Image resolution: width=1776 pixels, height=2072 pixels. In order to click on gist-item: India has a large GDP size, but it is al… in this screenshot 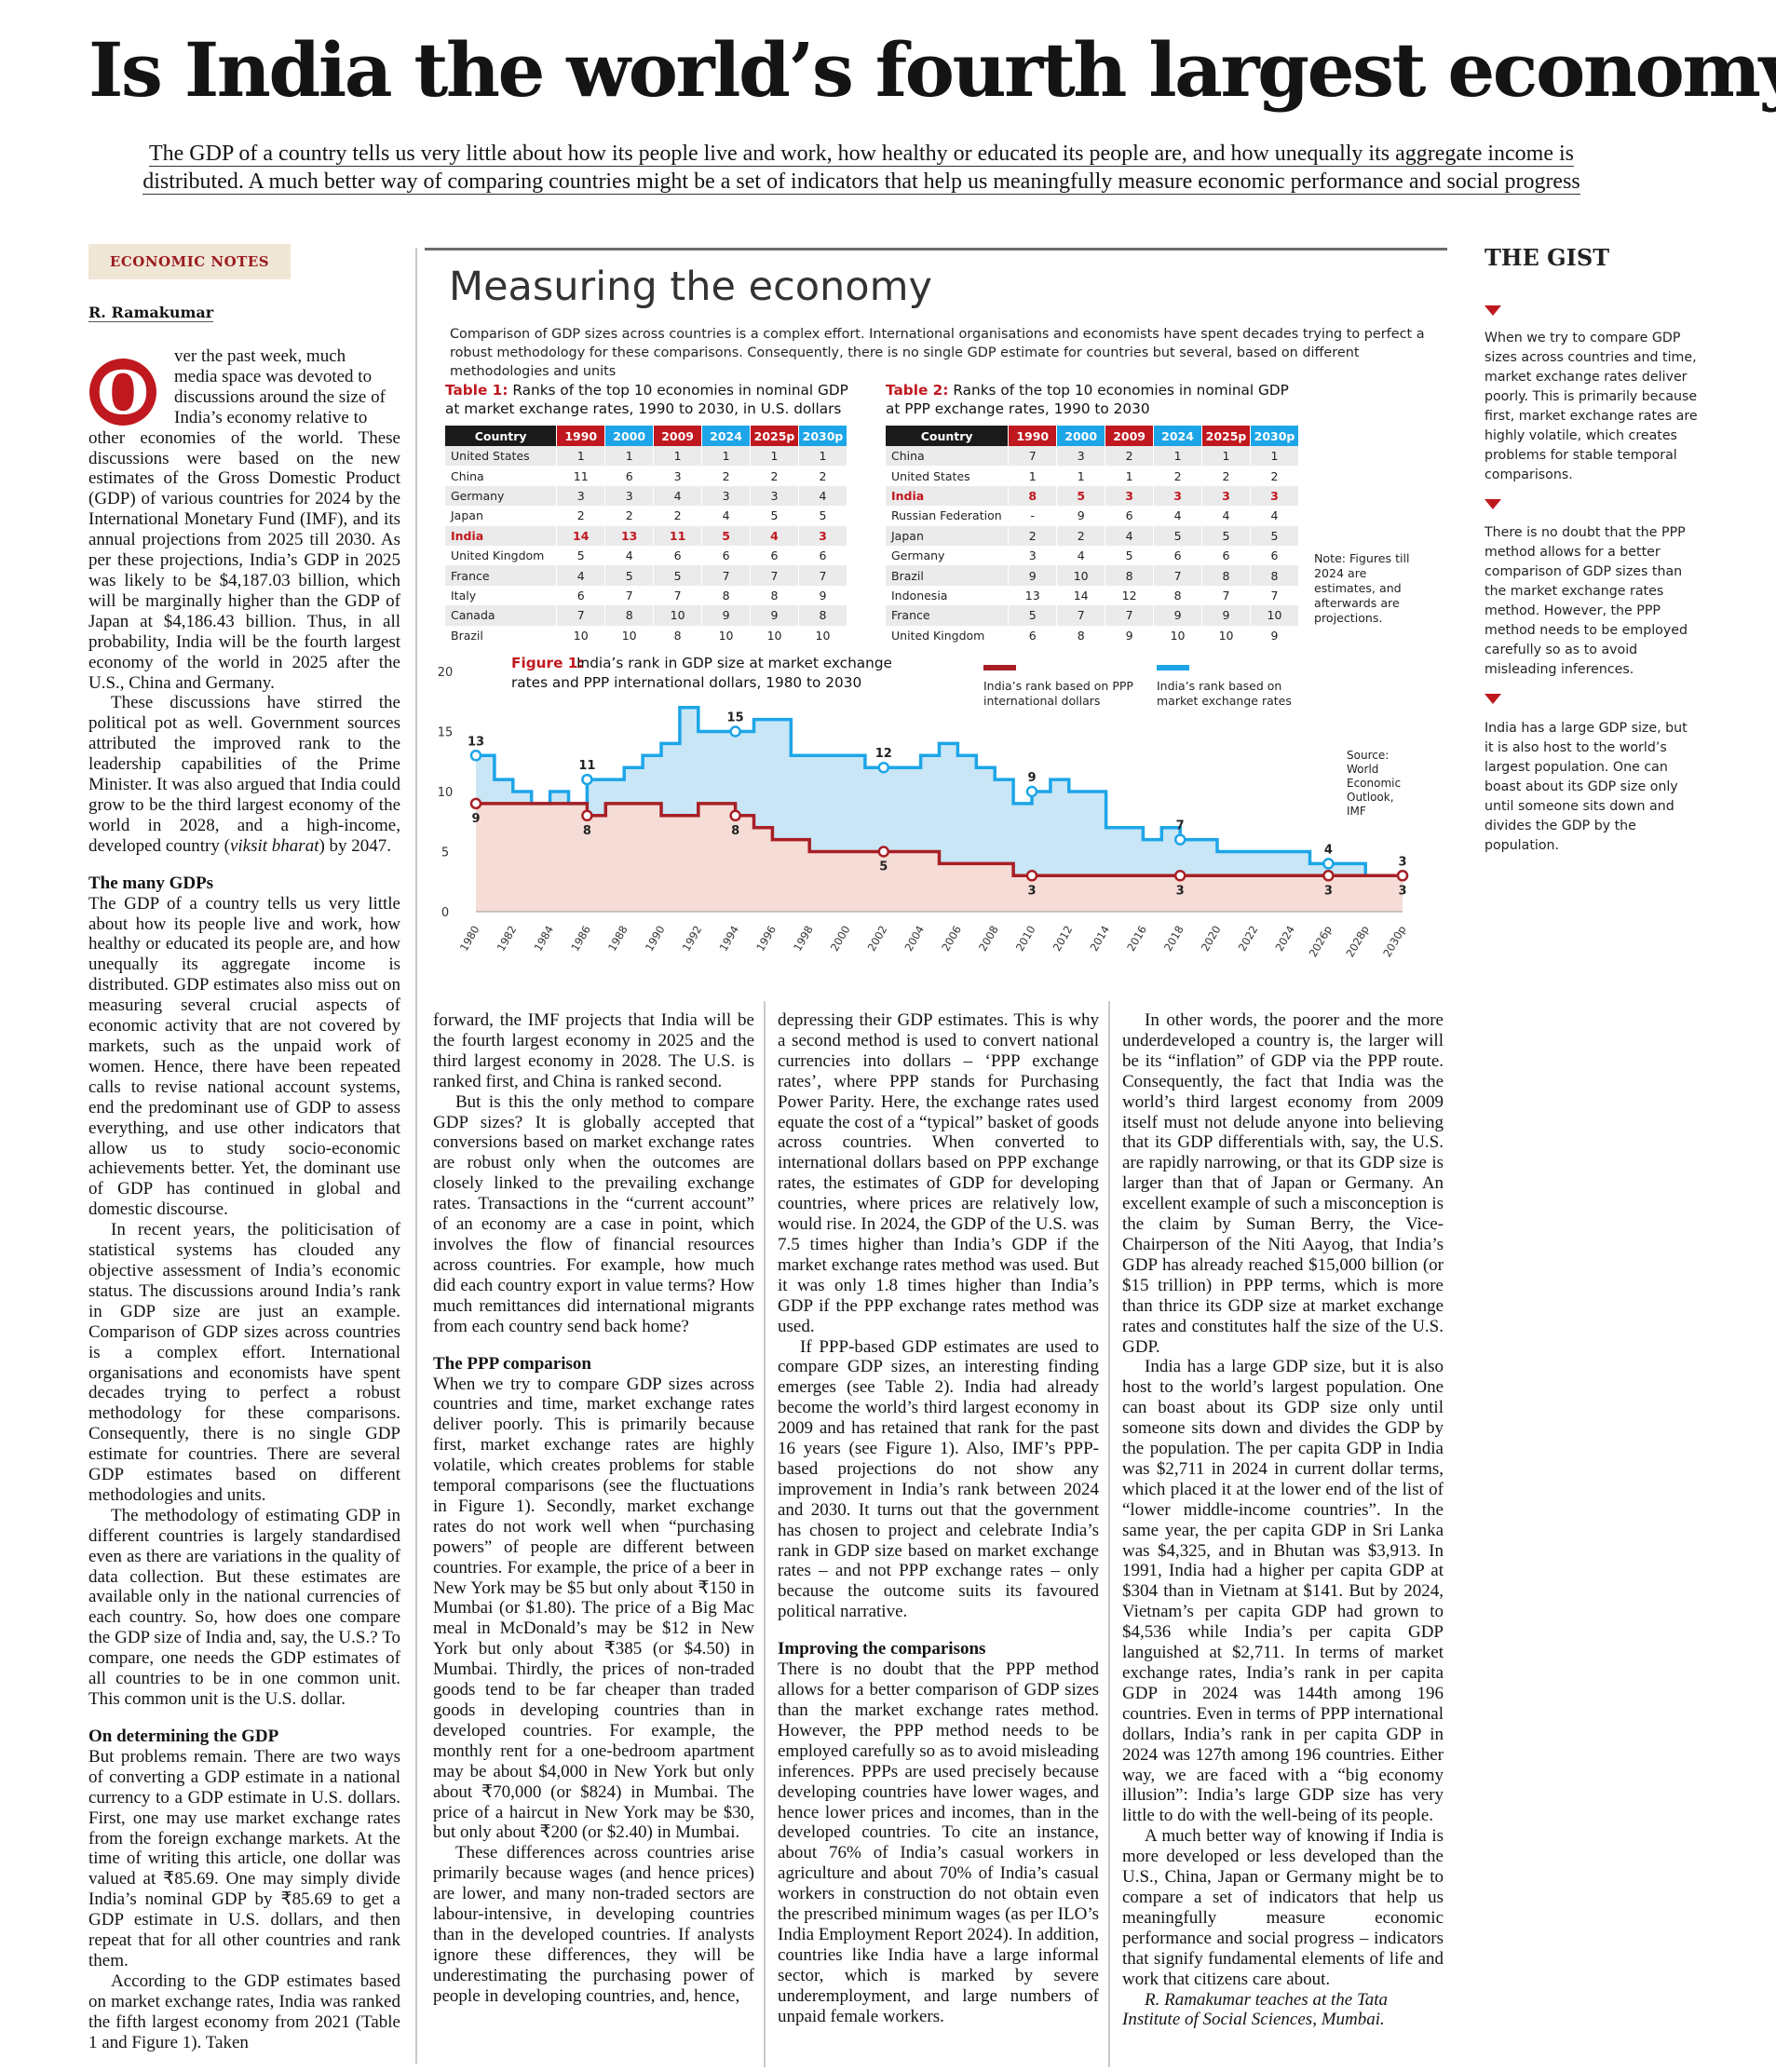, I will do `click(1586, 787)`.